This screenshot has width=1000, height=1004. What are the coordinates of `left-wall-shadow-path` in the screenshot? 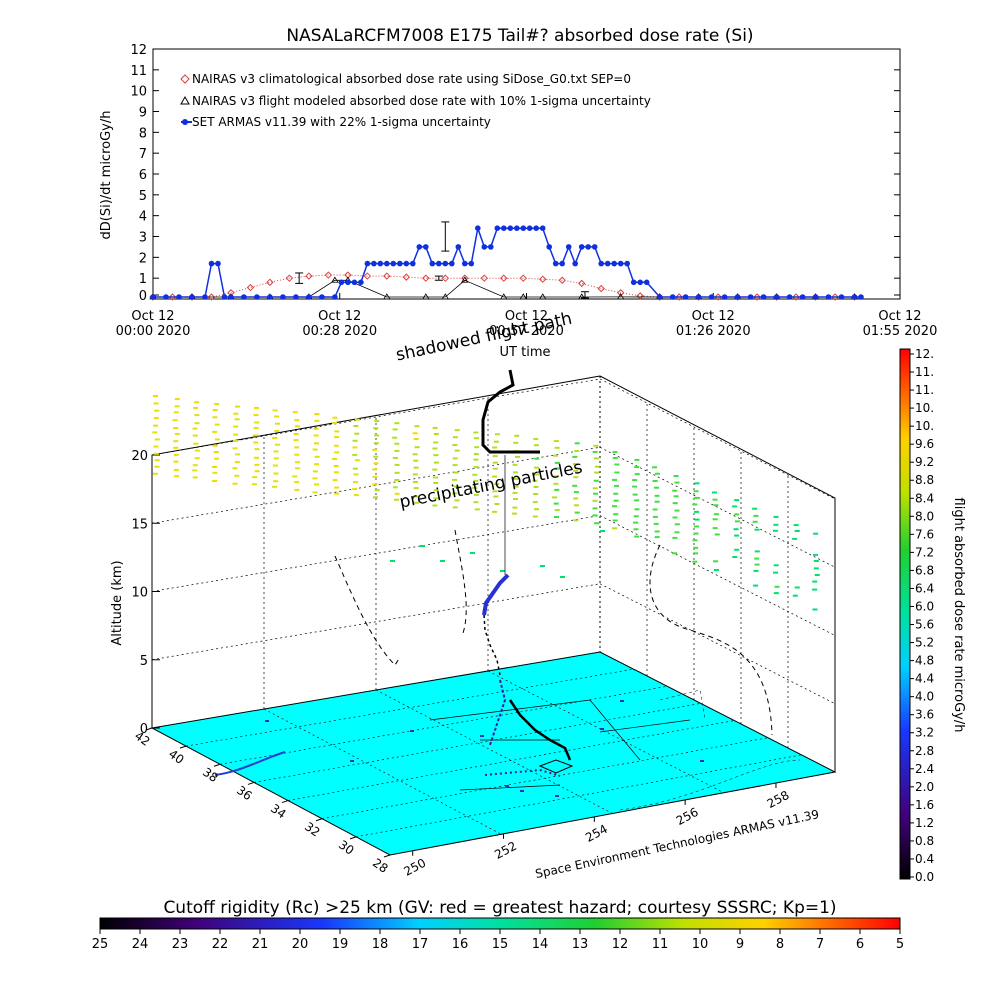 It's located at (367, 610).